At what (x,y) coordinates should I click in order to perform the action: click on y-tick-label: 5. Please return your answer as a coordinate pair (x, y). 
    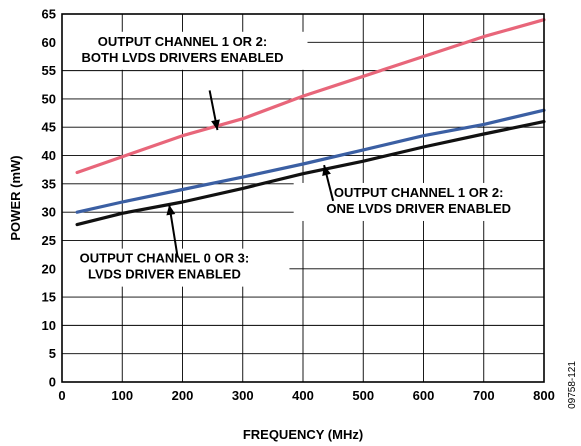
    Looking at the image, I should click on (52, 353).